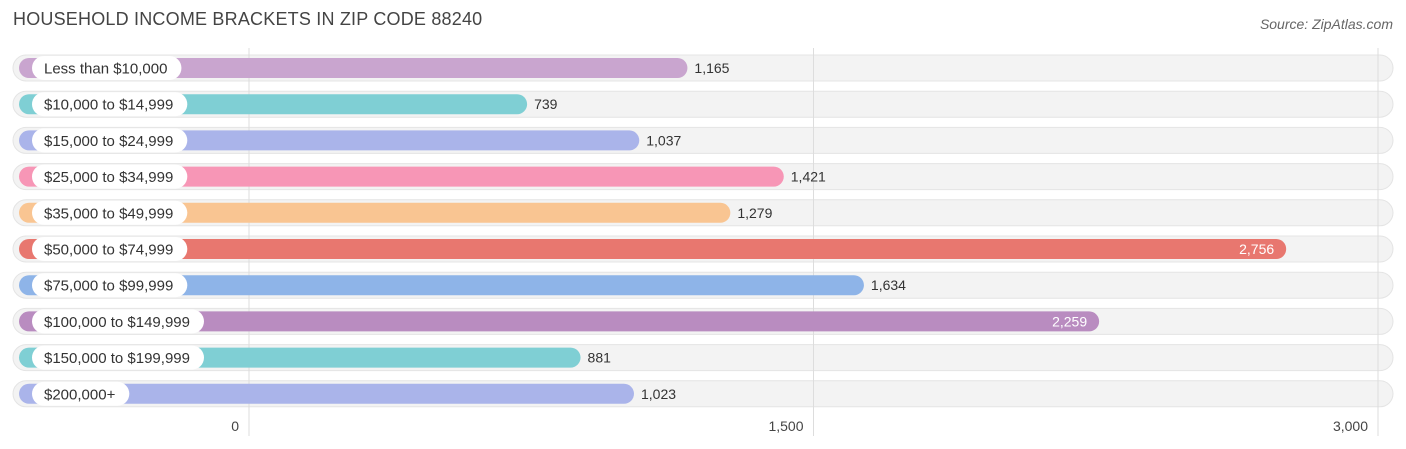 Image resolution: width=1406 pixels, height=449 pixels. Describe the element at coordinates (1326, 24) in the screenshot. I see `source-attribution: Source: ZipAtlas.com` at that location.